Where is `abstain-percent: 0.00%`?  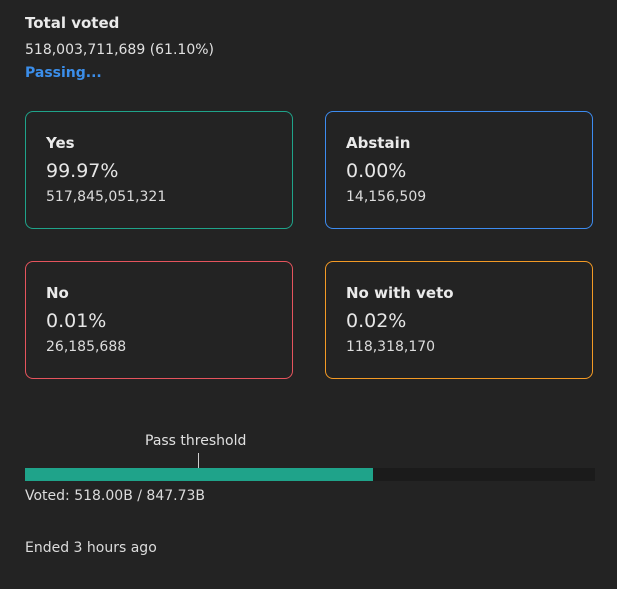
abstain-percent: 0.00% is located at coordinates (376, 171).